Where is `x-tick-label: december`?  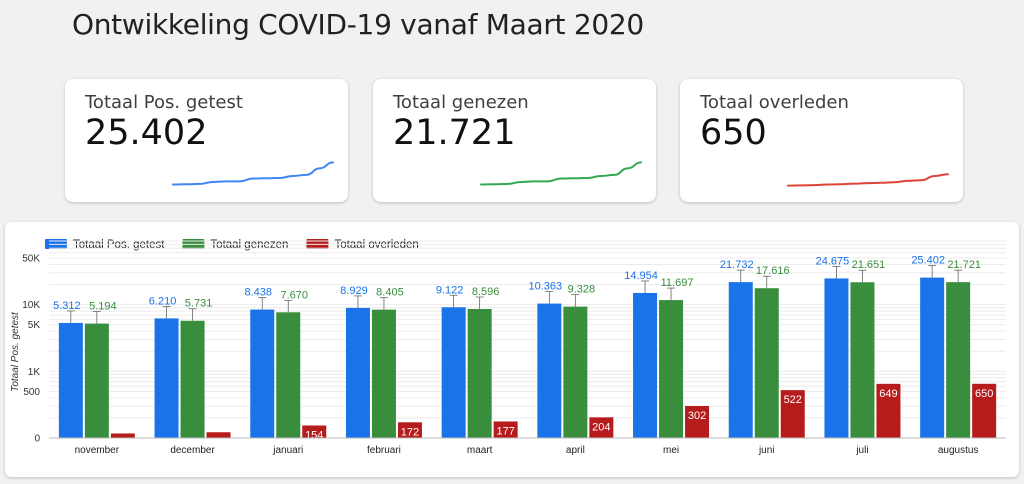 x-tick-label: december is located at coordinates (192, 450).